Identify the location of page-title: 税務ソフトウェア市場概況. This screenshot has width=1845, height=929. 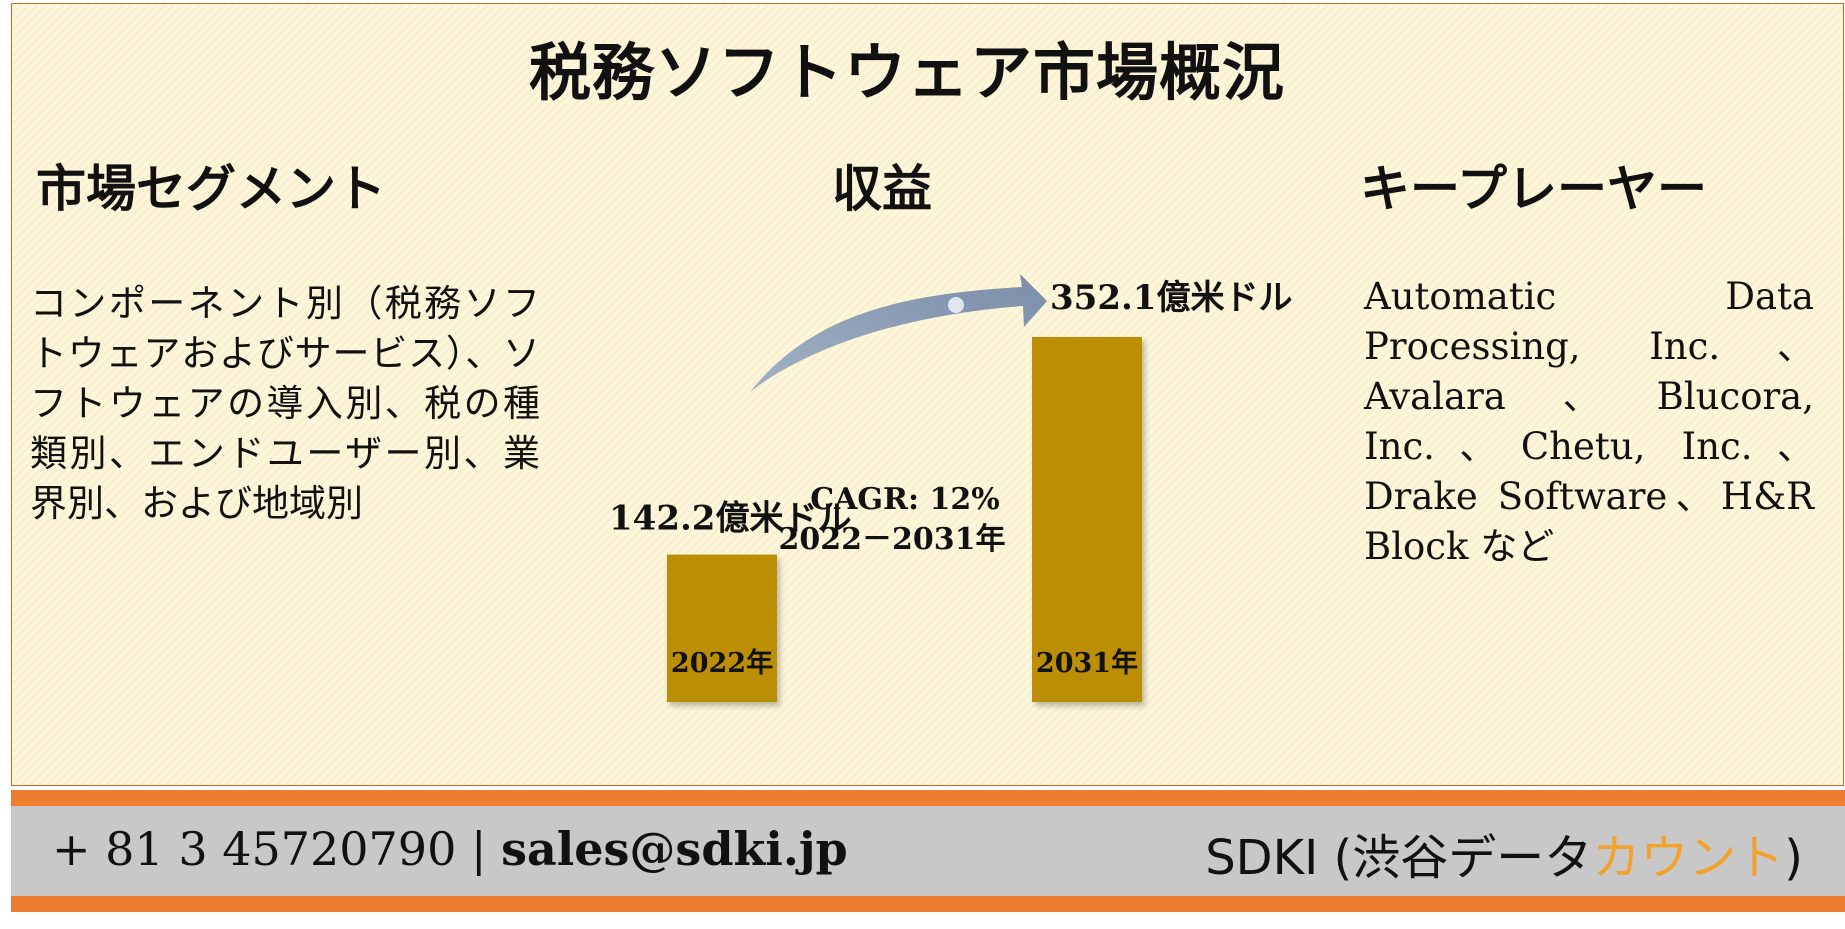
(906, 72).